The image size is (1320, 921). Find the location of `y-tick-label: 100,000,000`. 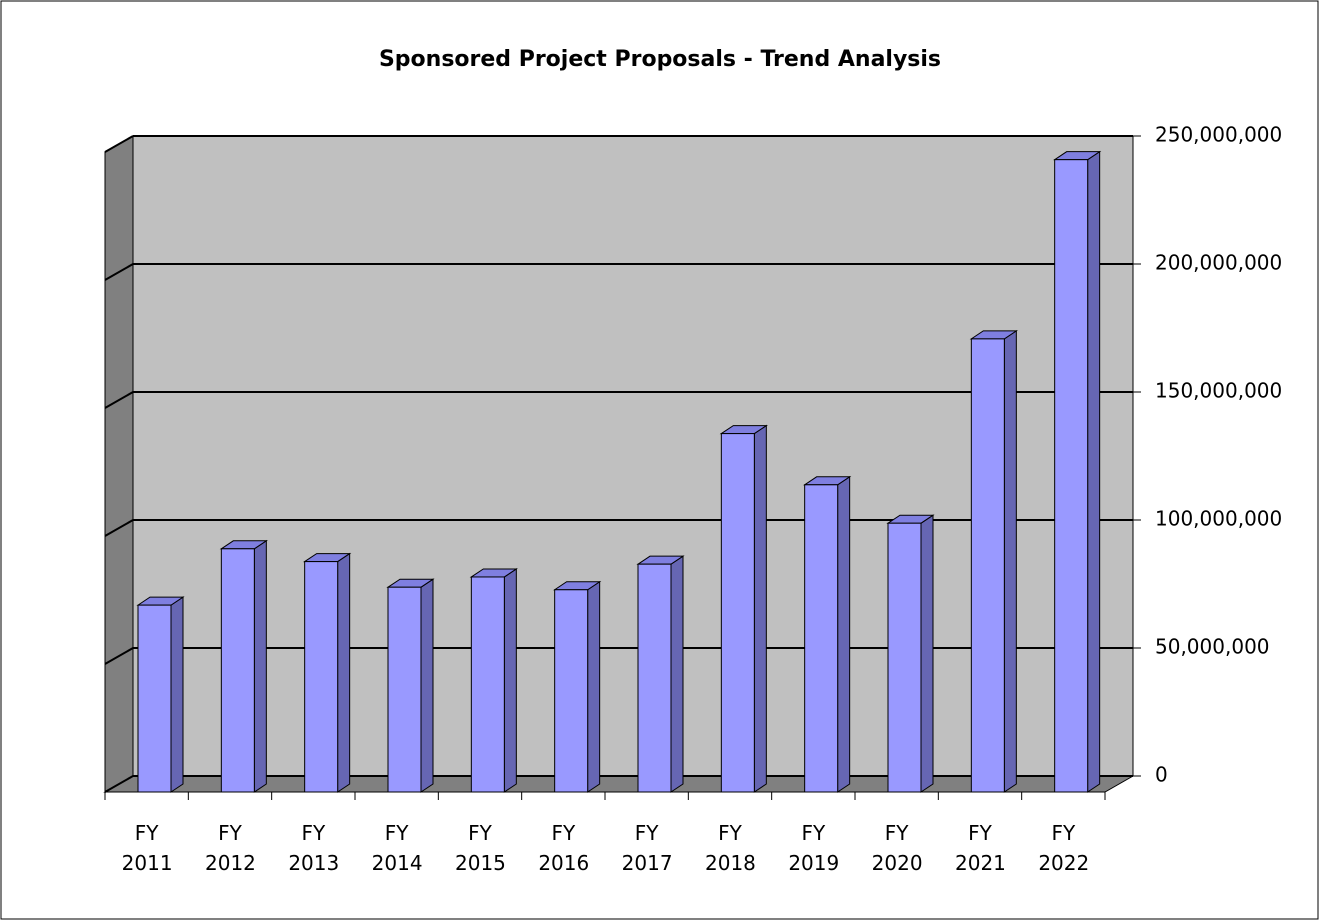

y-tick-label: 100,000,000 is located at coordinates (1218, 519).